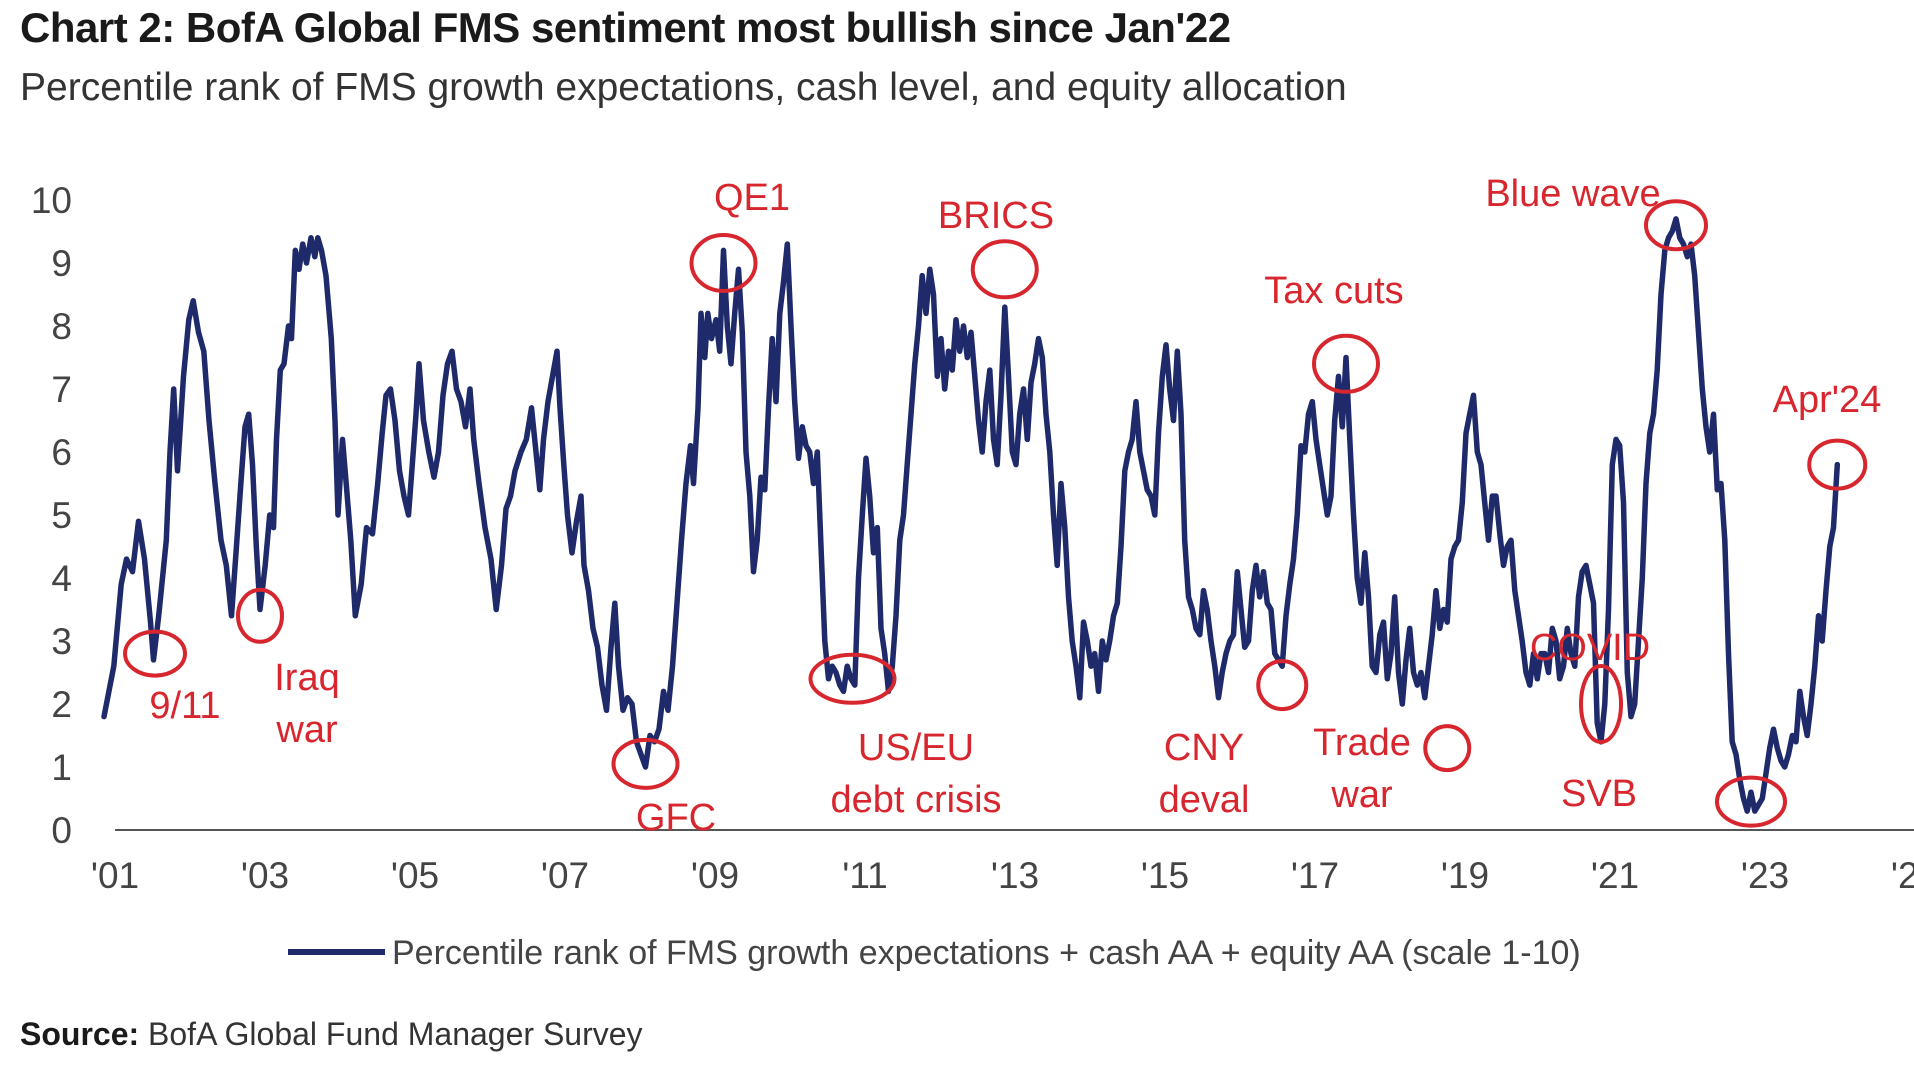 The width and height of the screenshot is (1914, 1066). Describe the element at coordinates (1333, 291) in the screenshot. I see `annotation-label-taxcuts: Tax cuts` at that location.